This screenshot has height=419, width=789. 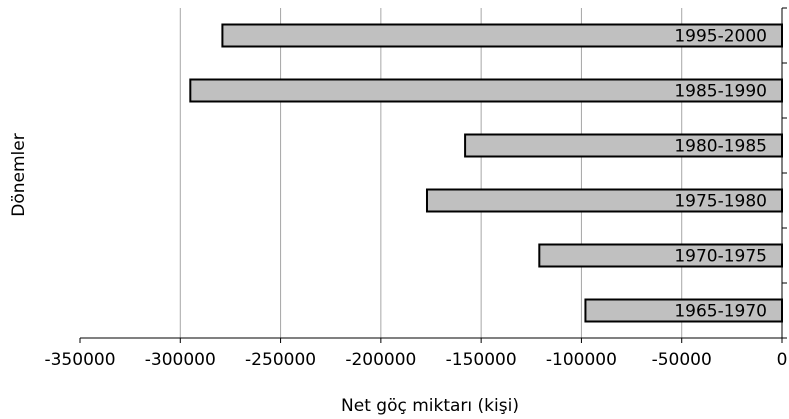 What do you see at coordinates (720, 92) in the screenshot?
I see `bar-label: 1985-1990` at bounding box center [720, 92].